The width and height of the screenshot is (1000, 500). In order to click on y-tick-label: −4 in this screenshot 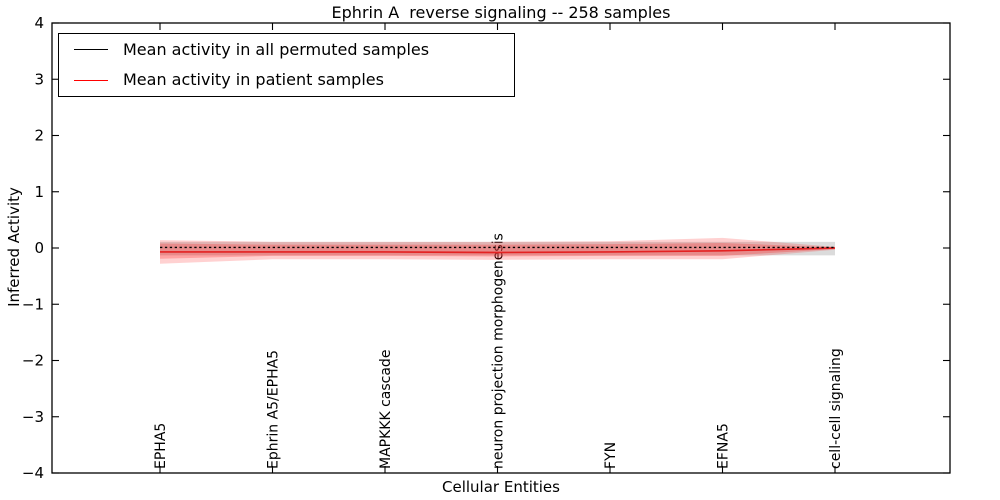, I will do `click(33, 473)`.